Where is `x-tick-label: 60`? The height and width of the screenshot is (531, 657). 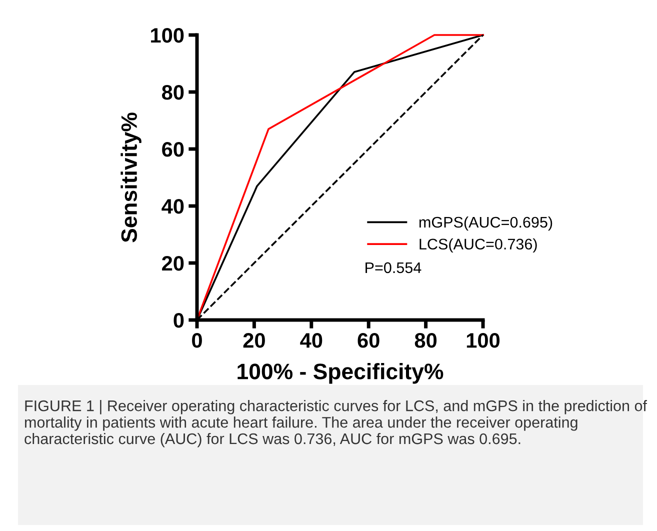
x-tick-label: 60 is located at coordinates (369, 340).